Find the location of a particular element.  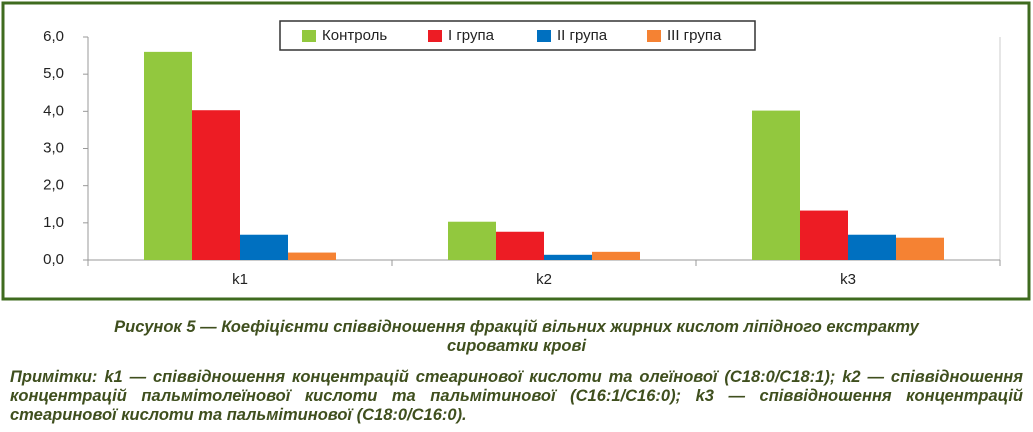

legend-box is located at coordinates (517, 35).